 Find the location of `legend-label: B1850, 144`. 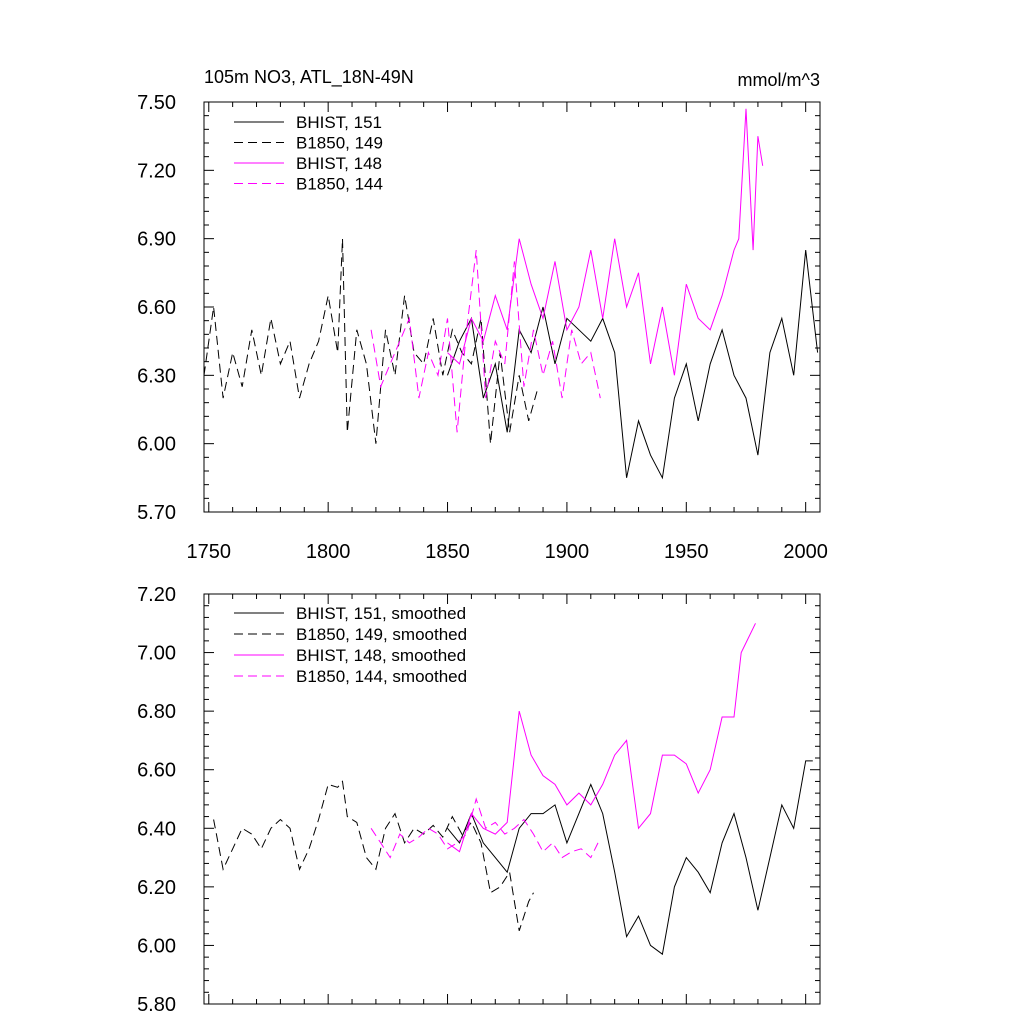

legend-label: B1850, 144 is located at coordinates (339, 184).